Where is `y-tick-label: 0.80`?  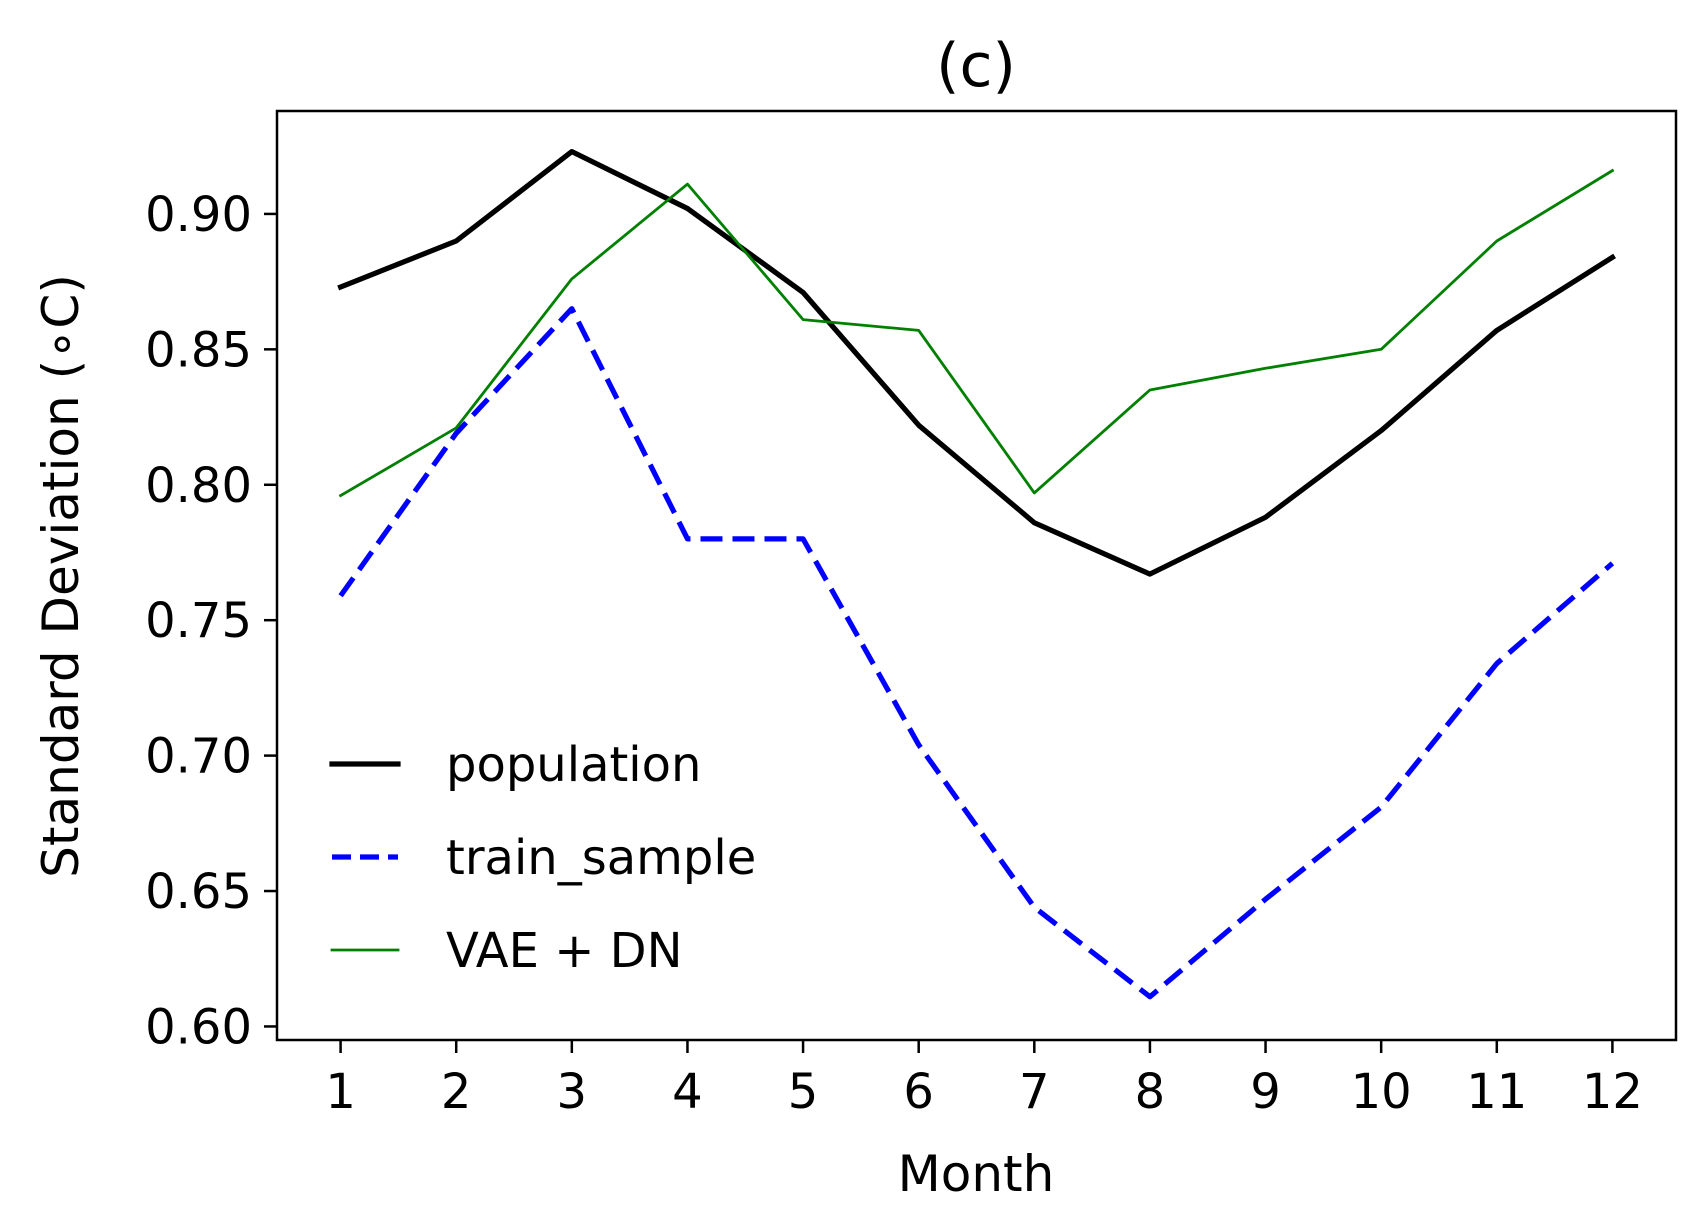 y-tick-label: 0.80 is located at coordinates (198, 486).